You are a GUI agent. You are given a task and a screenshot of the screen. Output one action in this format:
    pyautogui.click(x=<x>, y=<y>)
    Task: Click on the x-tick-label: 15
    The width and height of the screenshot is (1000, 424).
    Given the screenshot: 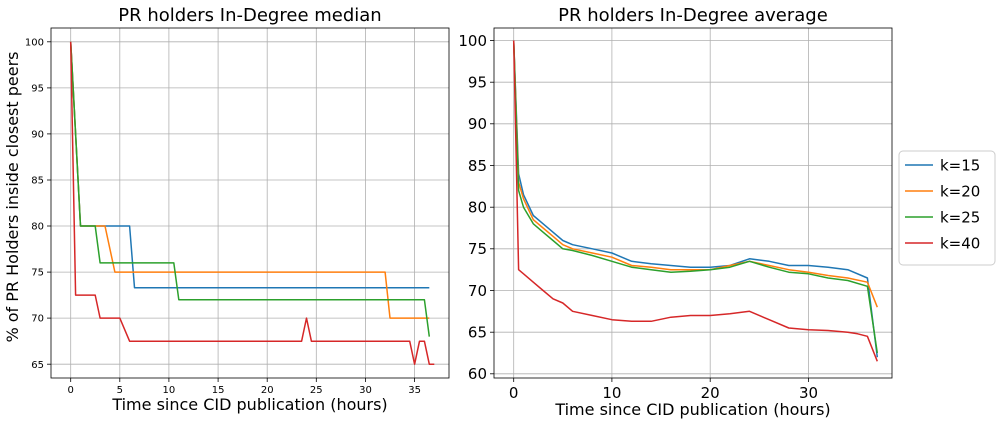 What is the action you would take?
    pyautogui.click(x=218, y=390)
    